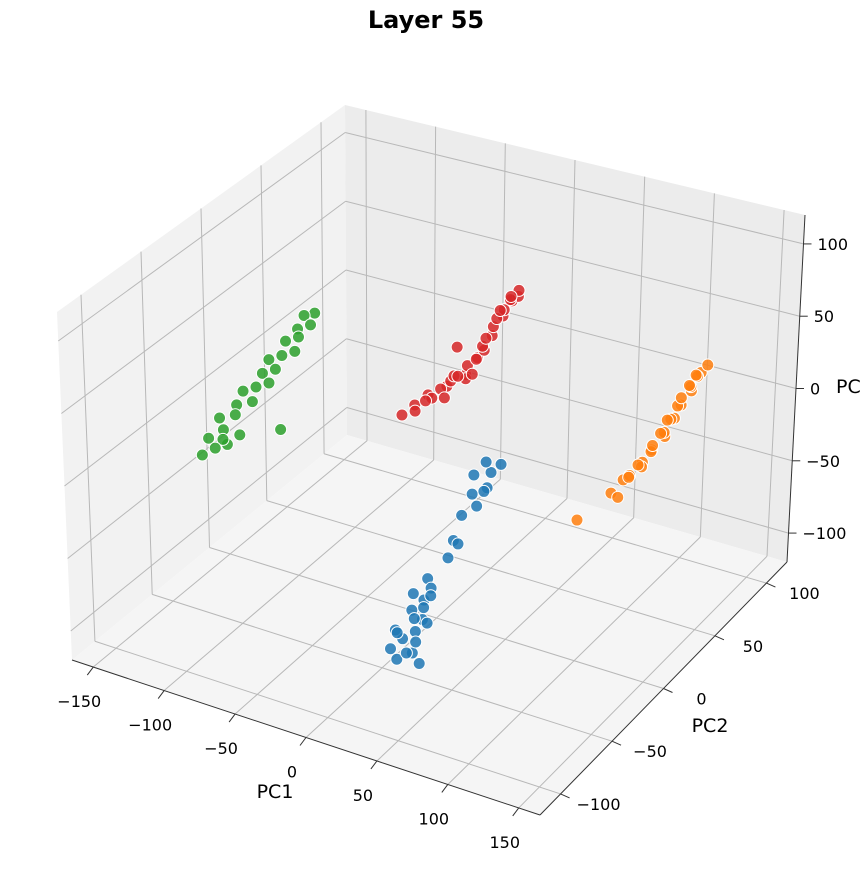 This screenshot has width=860, height=880. I want to click on z-tick-label: 50, so click(824, 316).